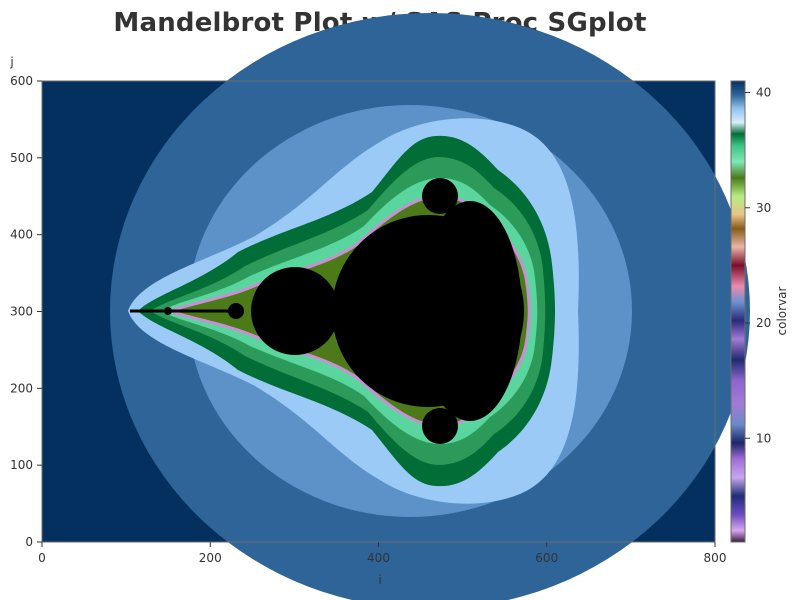 The image size is (800, 600). Describe the element at coordinates (21, 388) in the screenshot. I see `y-tick-label: 200` at that location.